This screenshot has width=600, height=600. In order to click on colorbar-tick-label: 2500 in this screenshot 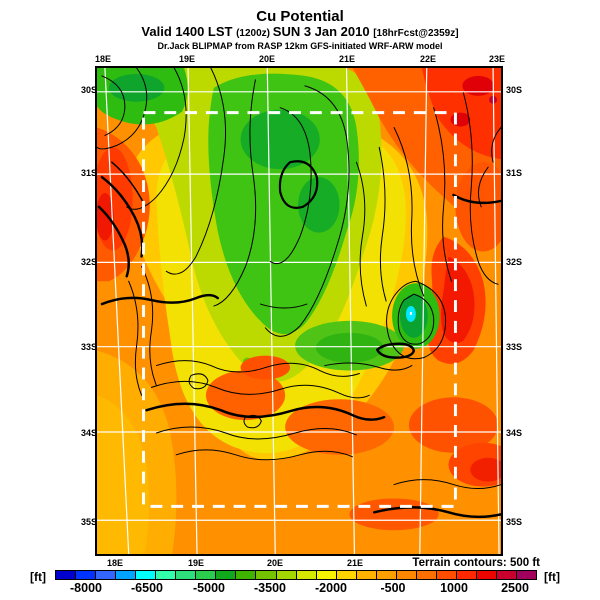, I will do `click(515, 588)`.